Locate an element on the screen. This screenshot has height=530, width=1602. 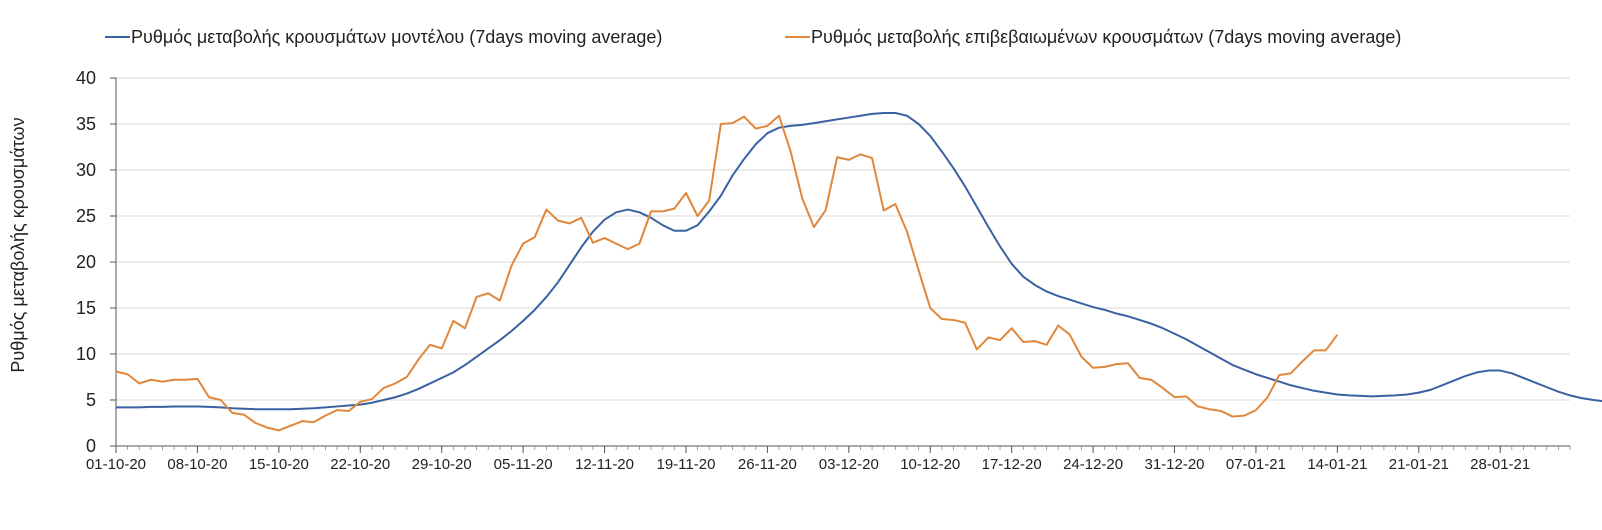
x-tick-label: 08-10-20 is located at coordinates (197, 464).